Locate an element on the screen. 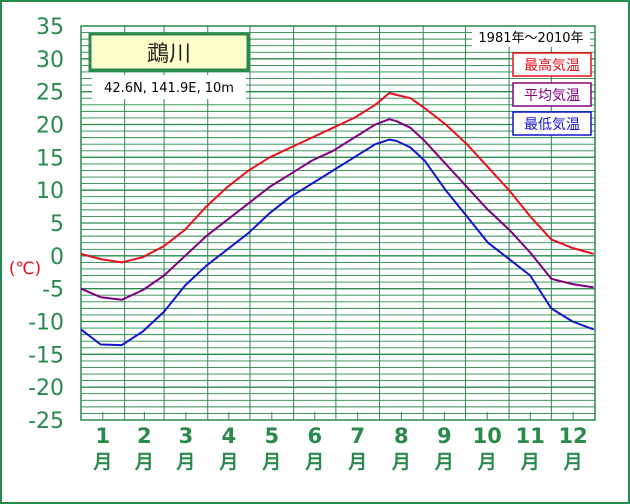  x-tick-label: 1 is located at coordinates (103, 436).